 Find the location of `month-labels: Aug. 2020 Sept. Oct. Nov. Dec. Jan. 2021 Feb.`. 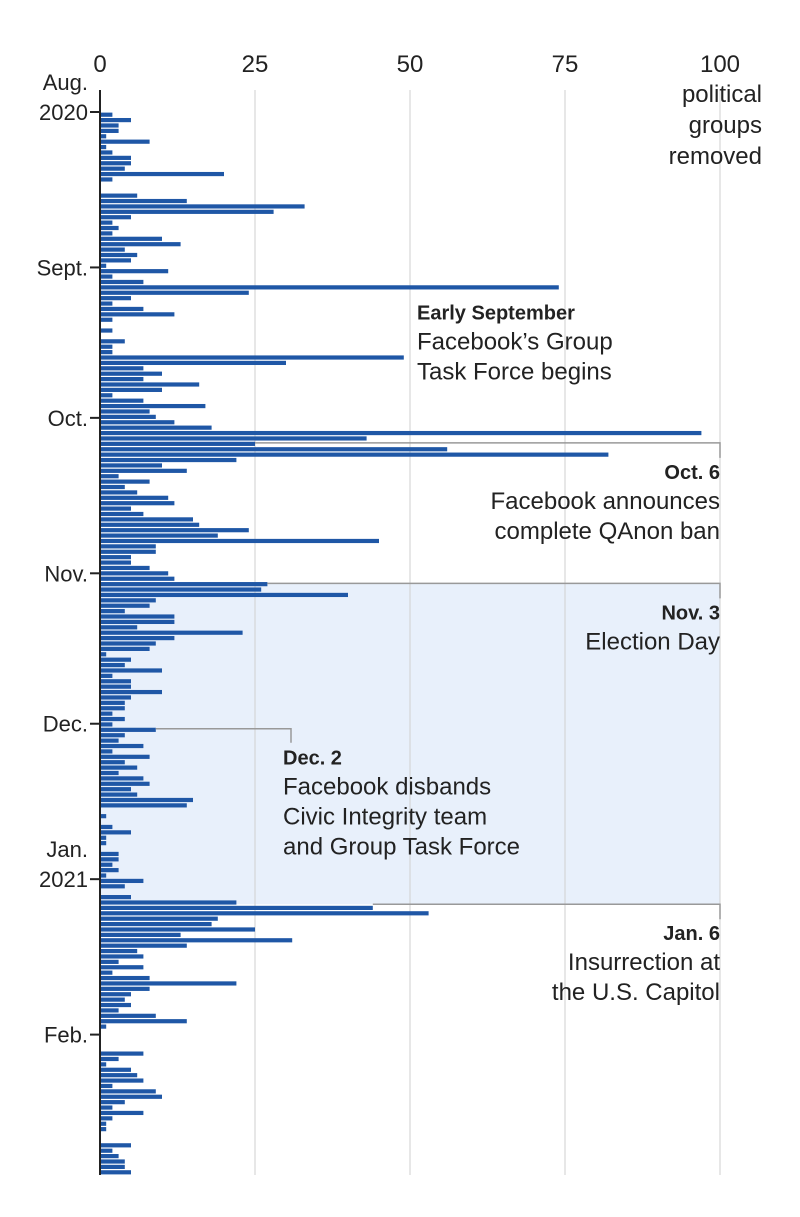

month-labels: Aug. 2020 Sept. Oct. Nov. Dec. Jan. 2021 Feb. is located at coordinates (68, 559).